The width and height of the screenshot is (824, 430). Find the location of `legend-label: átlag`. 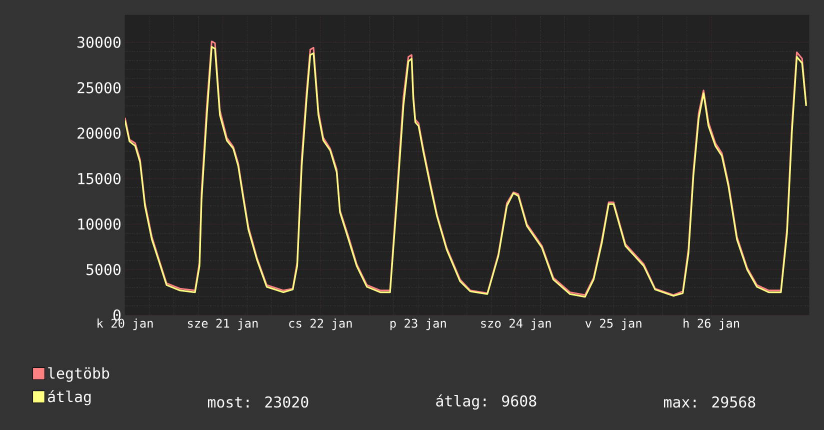

legend-label: átlag is located at coordinates (69, 398).